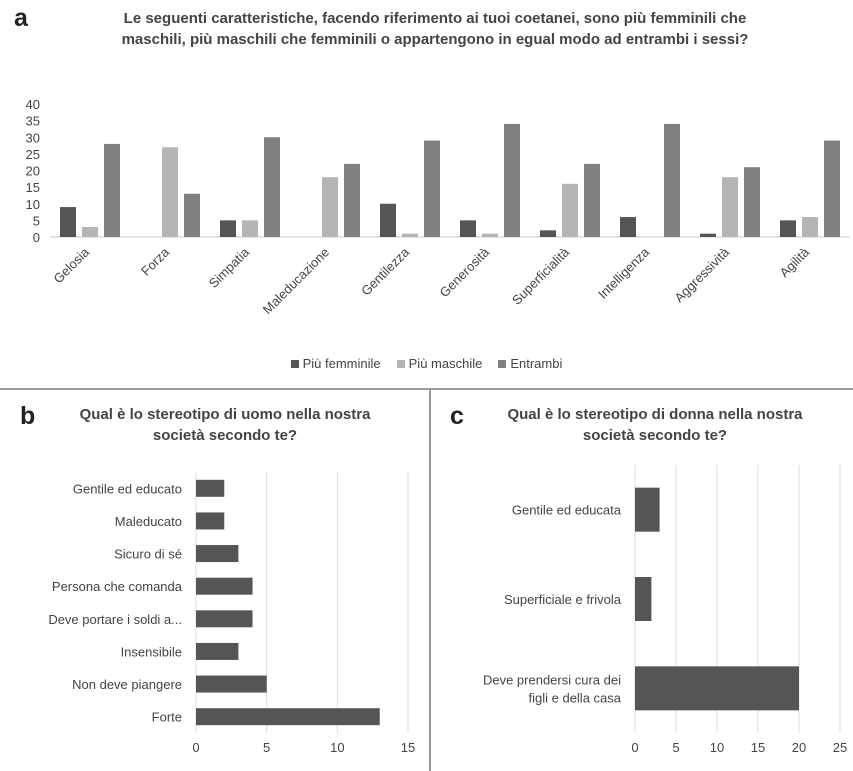 The width and height of the screenshot is (853, 771). What do you see at coordinates (426, 389) in the screenshot?
I see `horizontal-divider` at bounding box center [426, 389].